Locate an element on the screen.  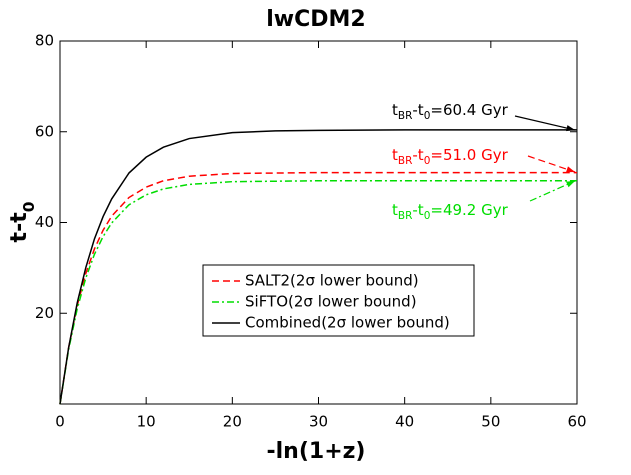
y-axis-label: t-t0 is located at coordinates (22, 222).